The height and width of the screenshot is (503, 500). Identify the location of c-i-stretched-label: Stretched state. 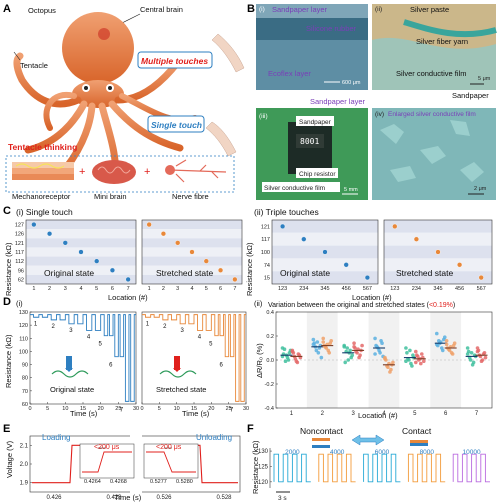
(184, 273).